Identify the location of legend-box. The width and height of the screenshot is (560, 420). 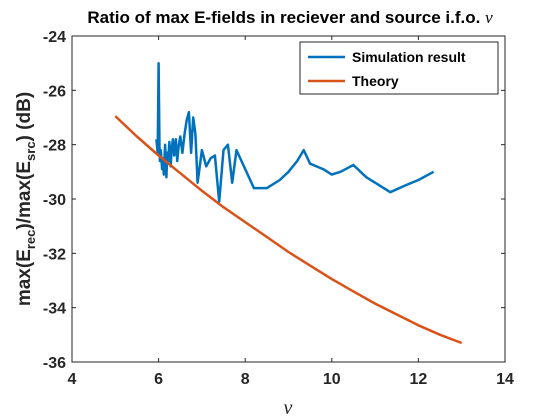
(399, 68).